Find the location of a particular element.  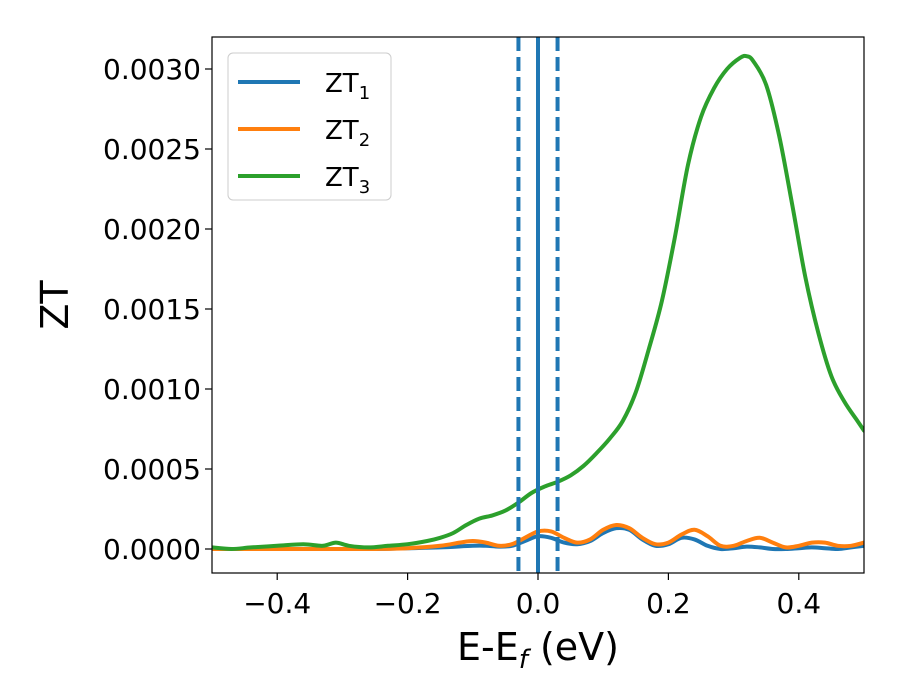

y-tick-label: 0.0005 is located at coordinates (152, 469).